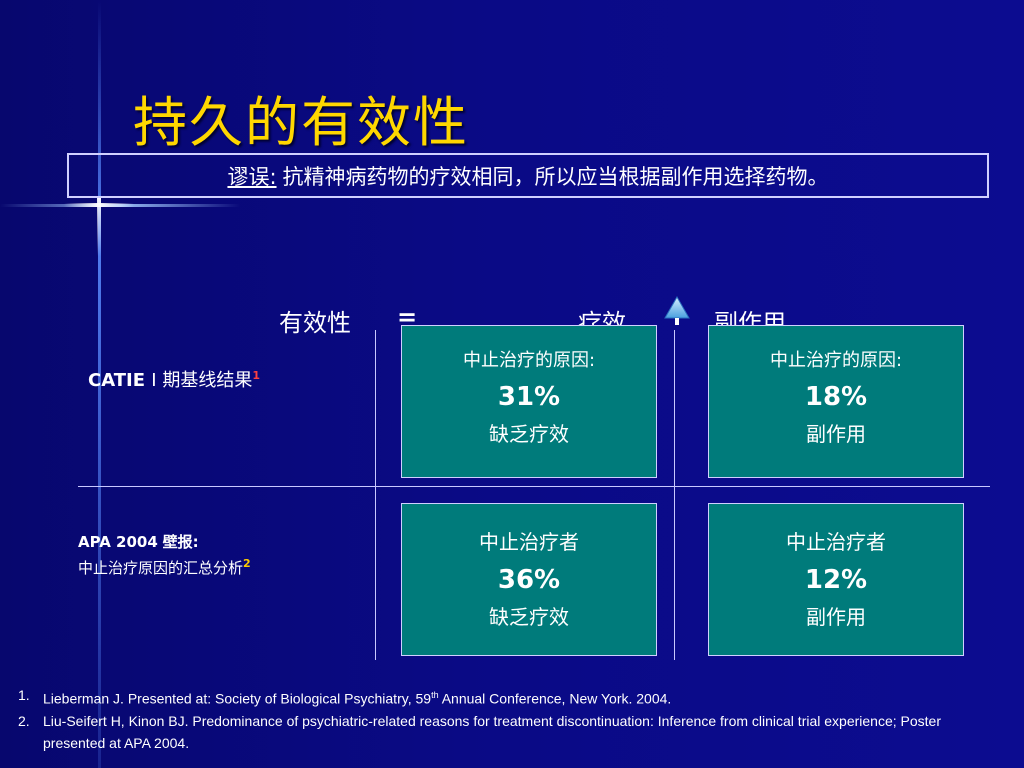 The image size is (1024, 768). I want to click on sparkle-horizontal, so click(99, 205).